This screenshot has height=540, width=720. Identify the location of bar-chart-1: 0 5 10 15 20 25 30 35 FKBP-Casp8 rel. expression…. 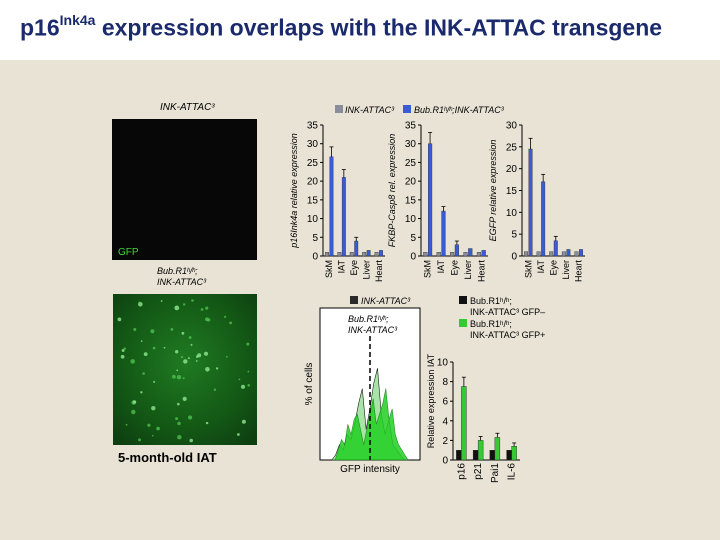
(437, 202).